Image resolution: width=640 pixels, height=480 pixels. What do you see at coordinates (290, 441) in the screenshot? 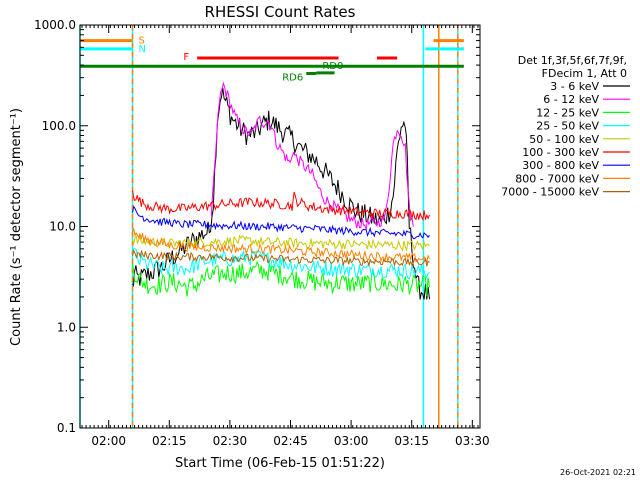
I see `x-tick-label: 02:45` at bounding box center [290, 441].